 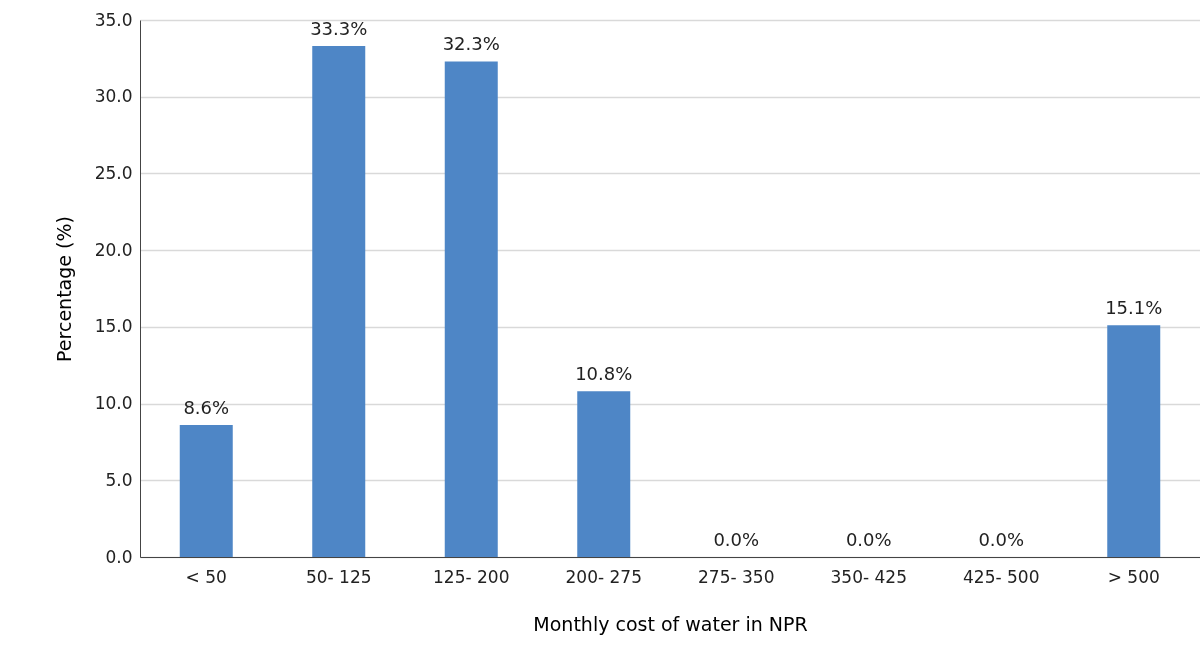 What do you see at coordinates (1133, 576) in the screenshot?
I see `x-tick-label: > 500` at bounding box center [1133, 576].